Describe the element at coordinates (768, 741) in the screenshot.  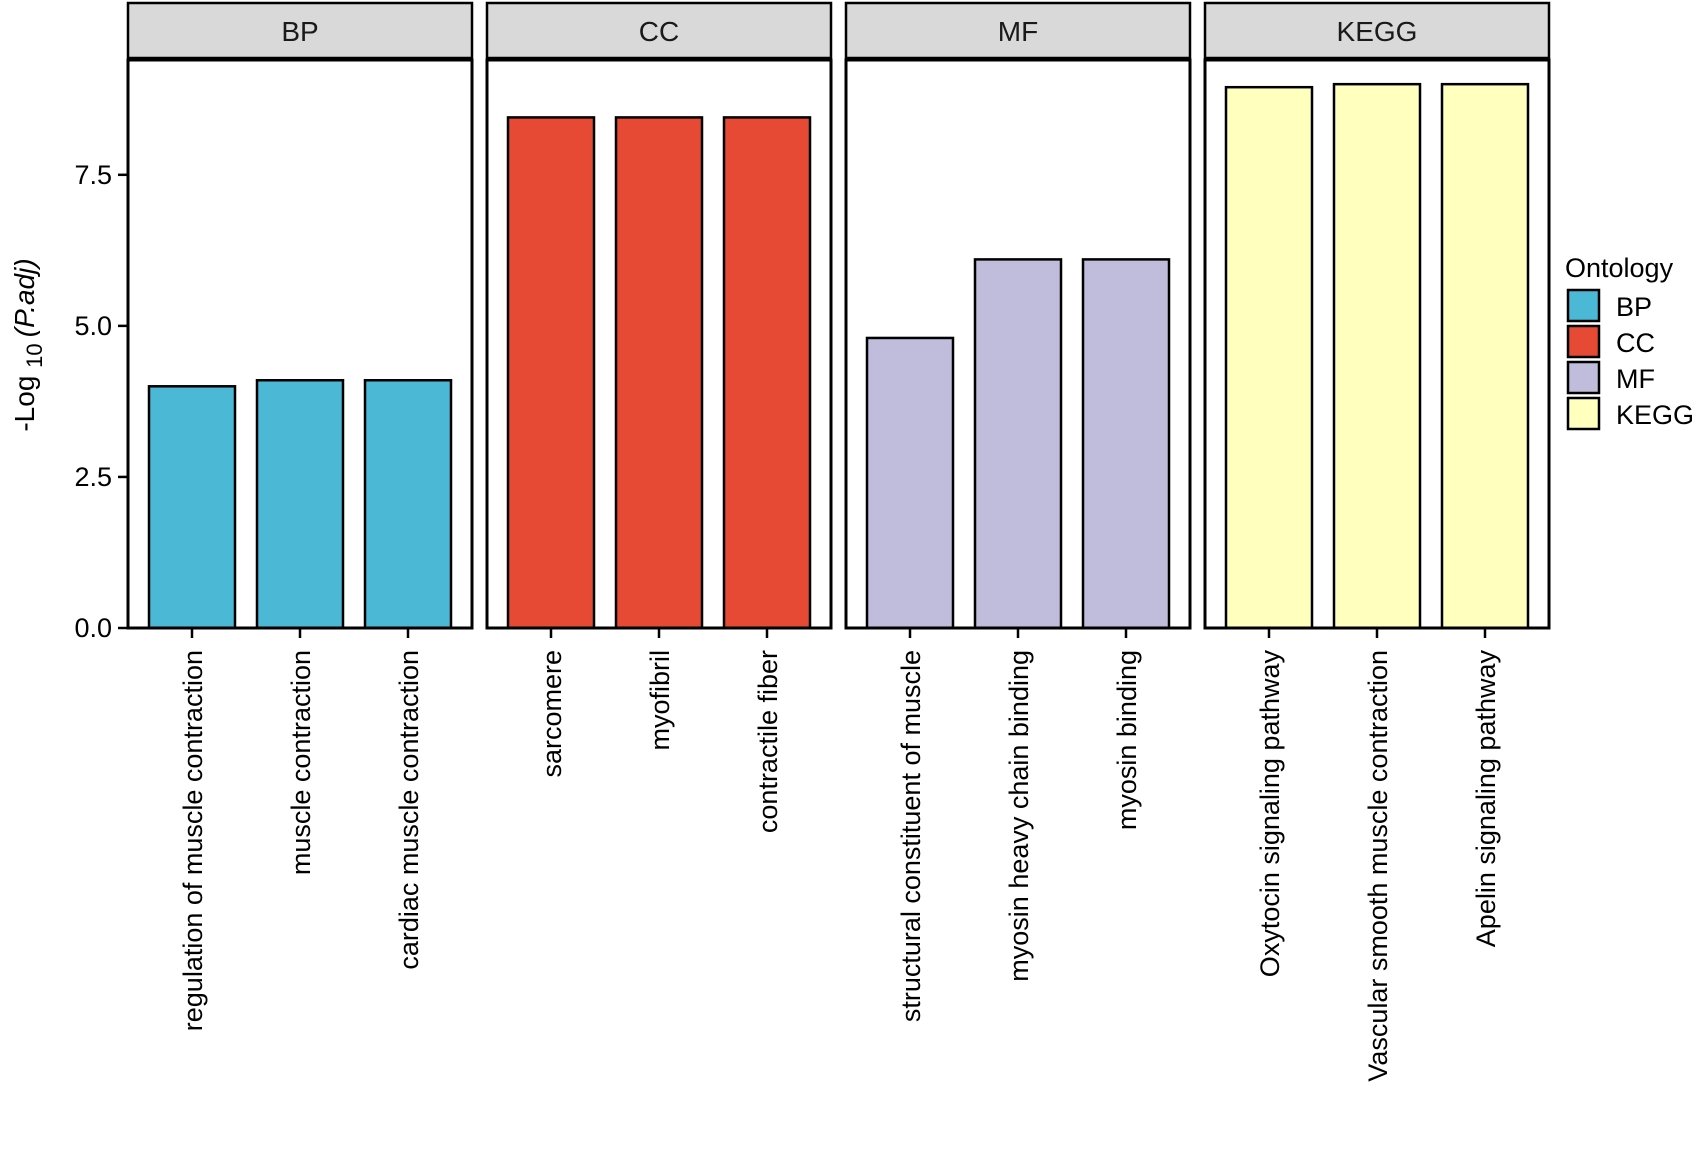
I see `x-category-label: contractile fiber` at that location.